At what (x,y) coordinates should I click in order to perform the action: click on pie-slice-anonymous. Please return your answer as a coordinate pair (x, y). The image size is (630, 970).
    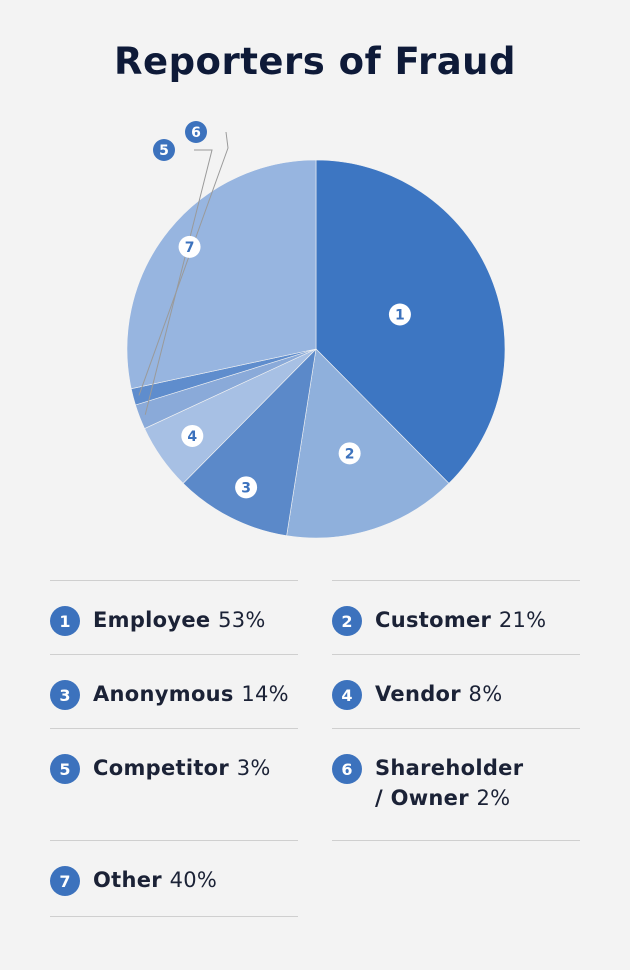
    Looking at the image, I should click on (249, 442).